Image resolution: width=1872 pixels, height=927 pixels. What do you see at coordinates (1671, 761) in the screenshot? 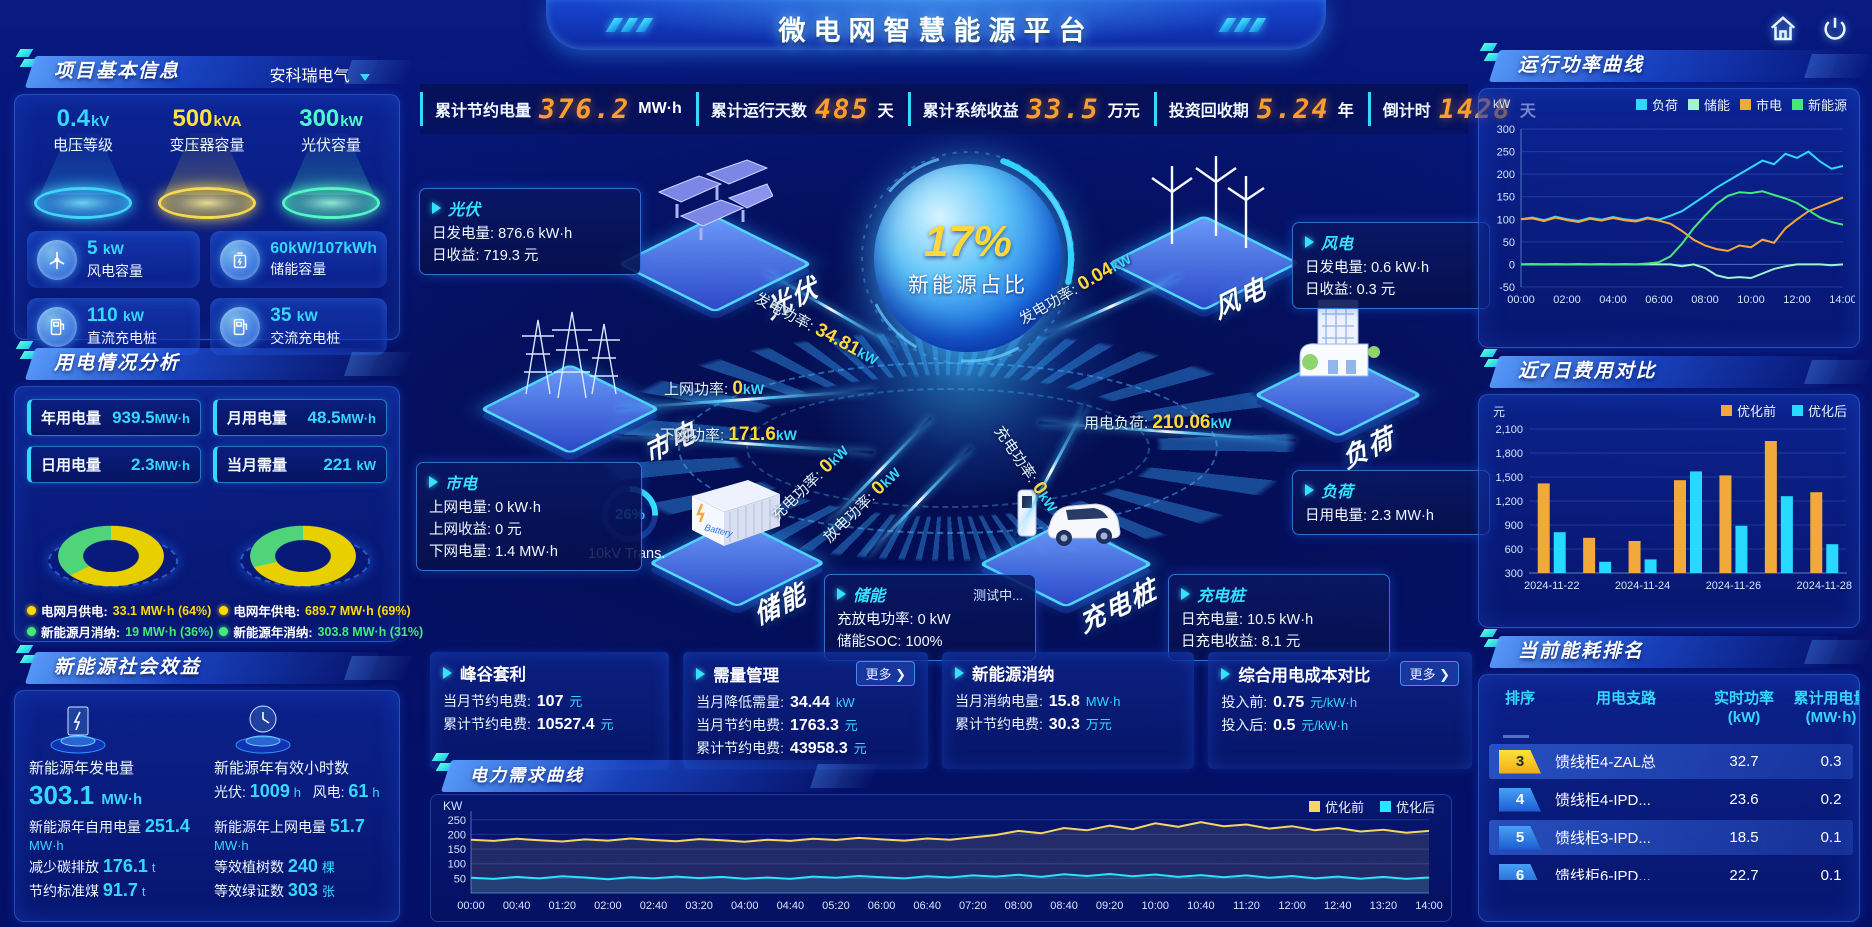
I see `ranking-row-3: 3 馈线柜4-ZAL总 32.7 0.3` at bounding box center [1671, 761].